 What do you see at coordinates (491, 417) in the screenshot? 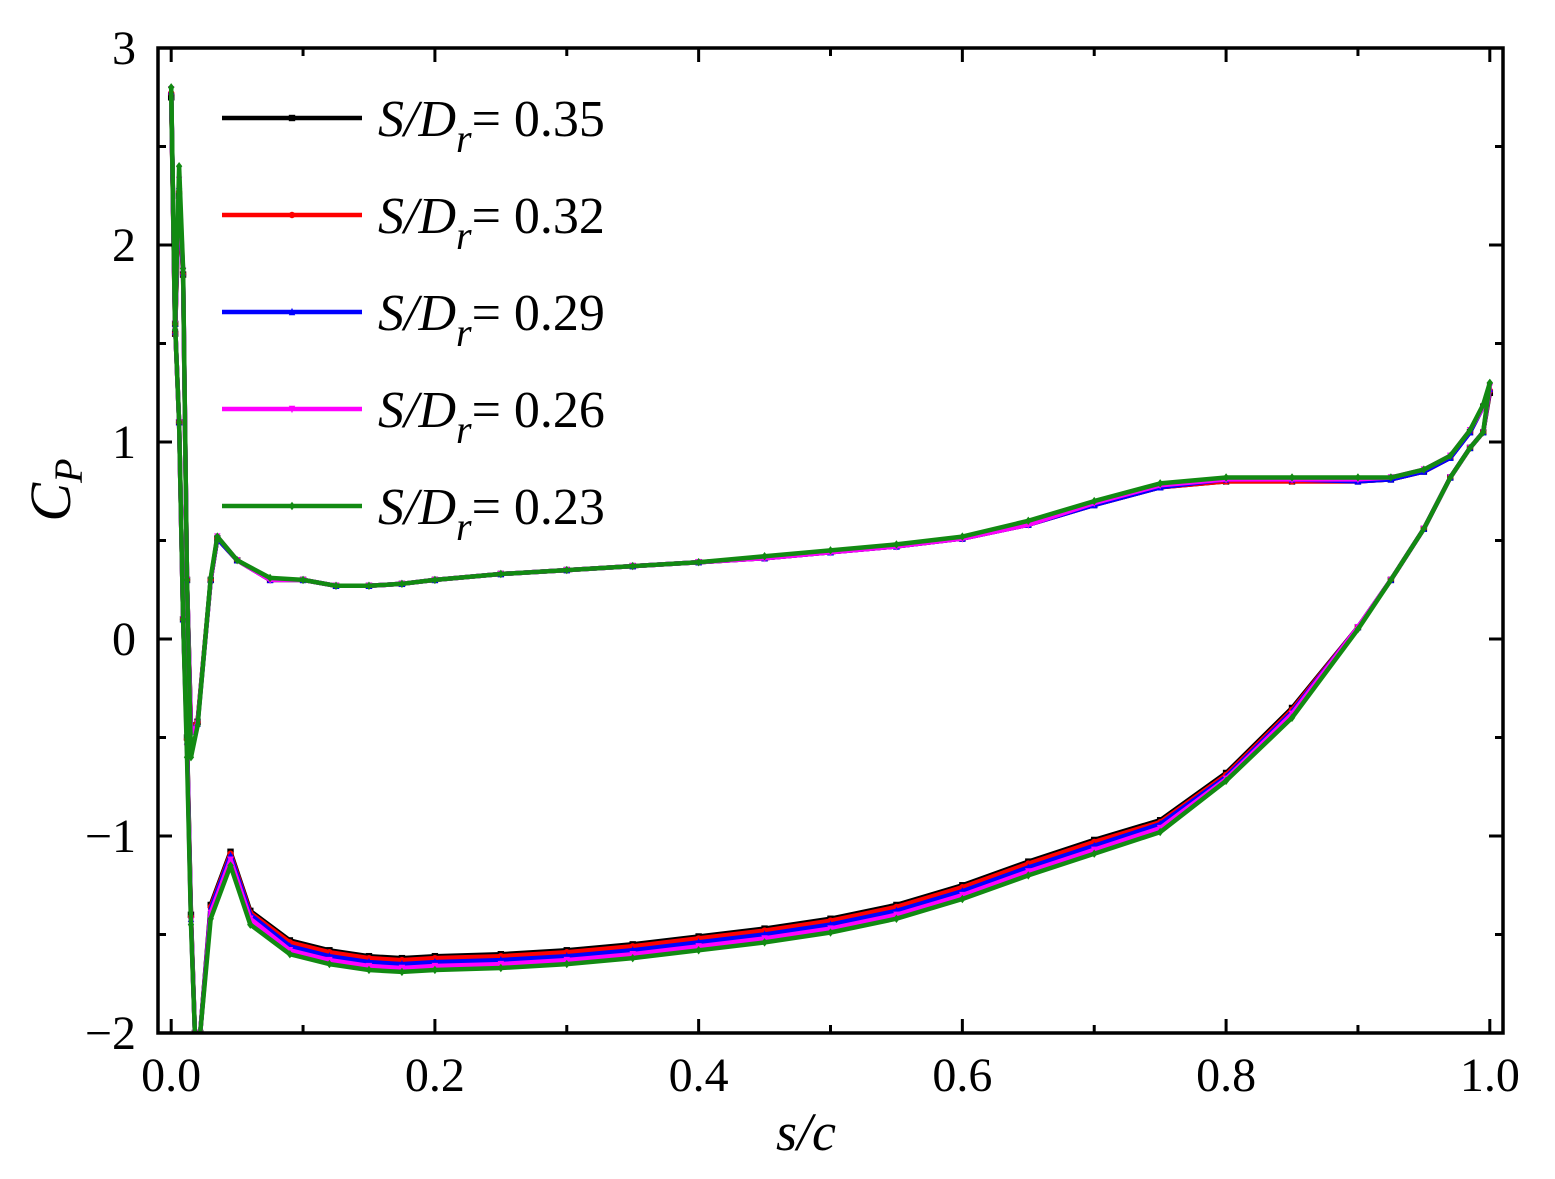
I see `legend-label: S/Dr= 0.26` at bounding box center [491, 417].